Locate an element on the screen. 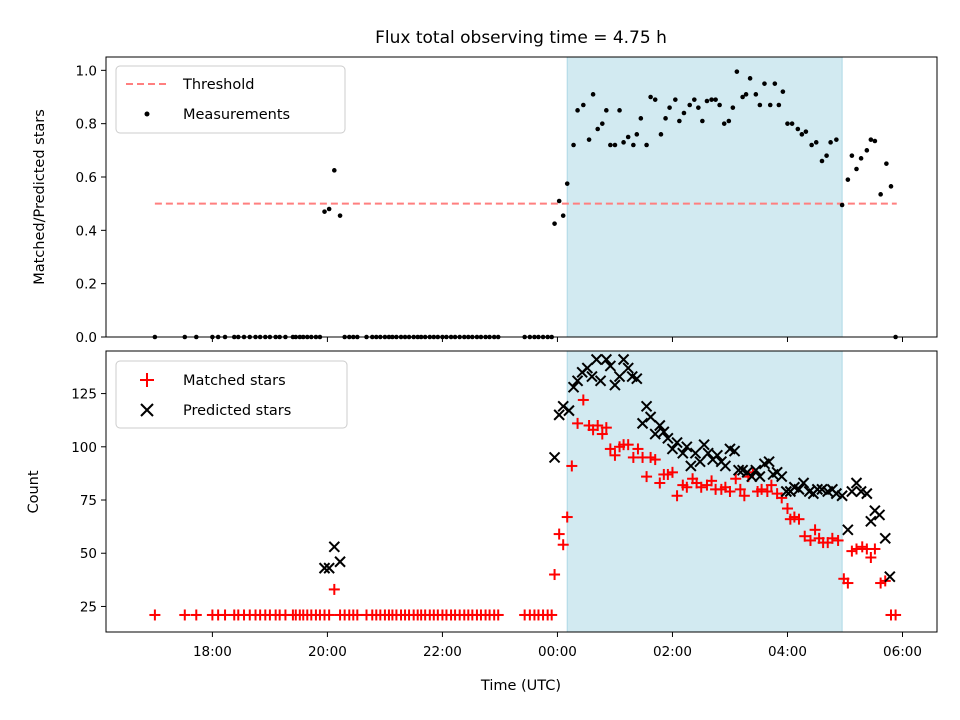 This screenshot has width=960, height=720. top-x-ticks is located at coordinates (557, 339).